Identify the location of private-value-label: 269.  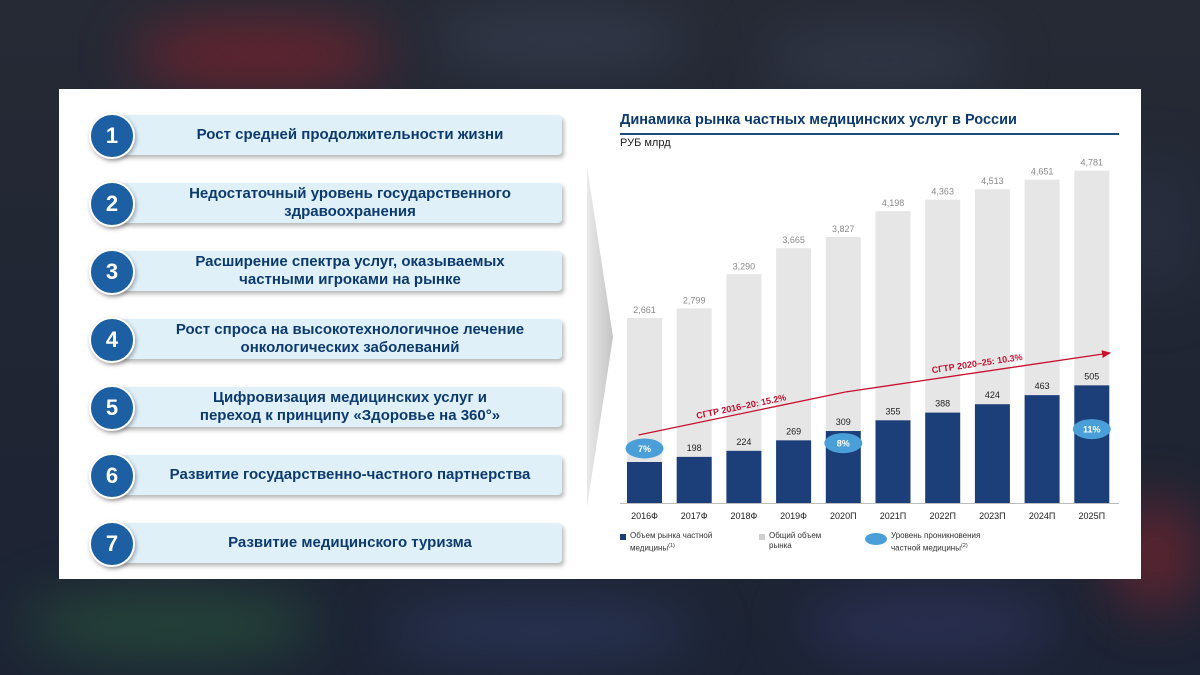
(793, 431).